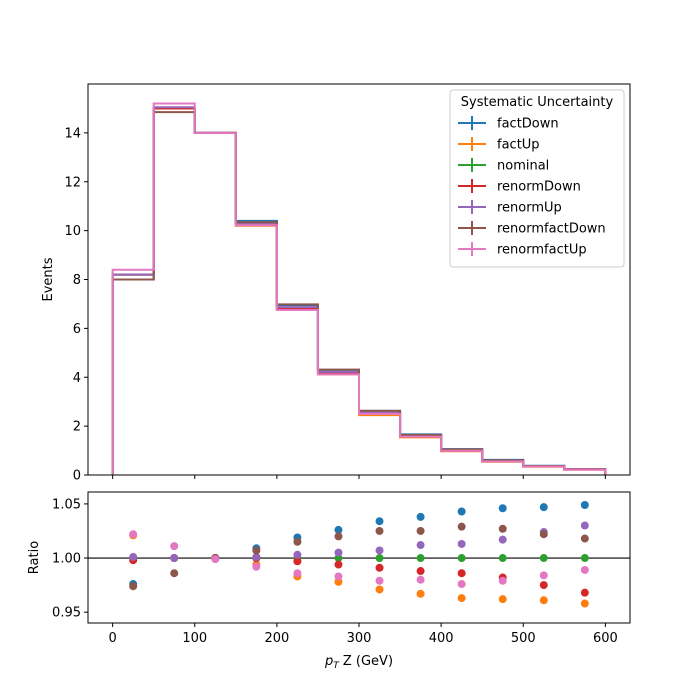 Image resolution: width=700 pixels, height=700 pixels. What do you see at coordinates (194, 638) in the screenshot?
I see `x-tick-label: 100` at bounding box center [194, 638].